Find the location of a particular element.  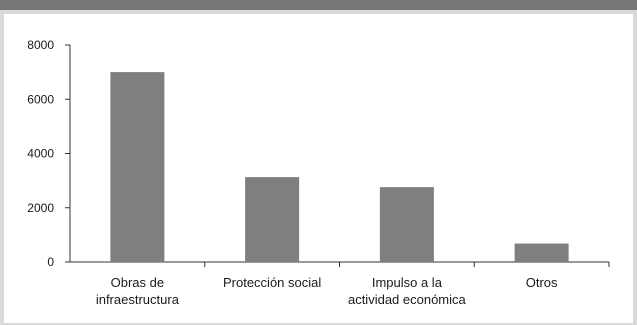

y-tick-label-0: 0 is located at coordinates (50, 262).